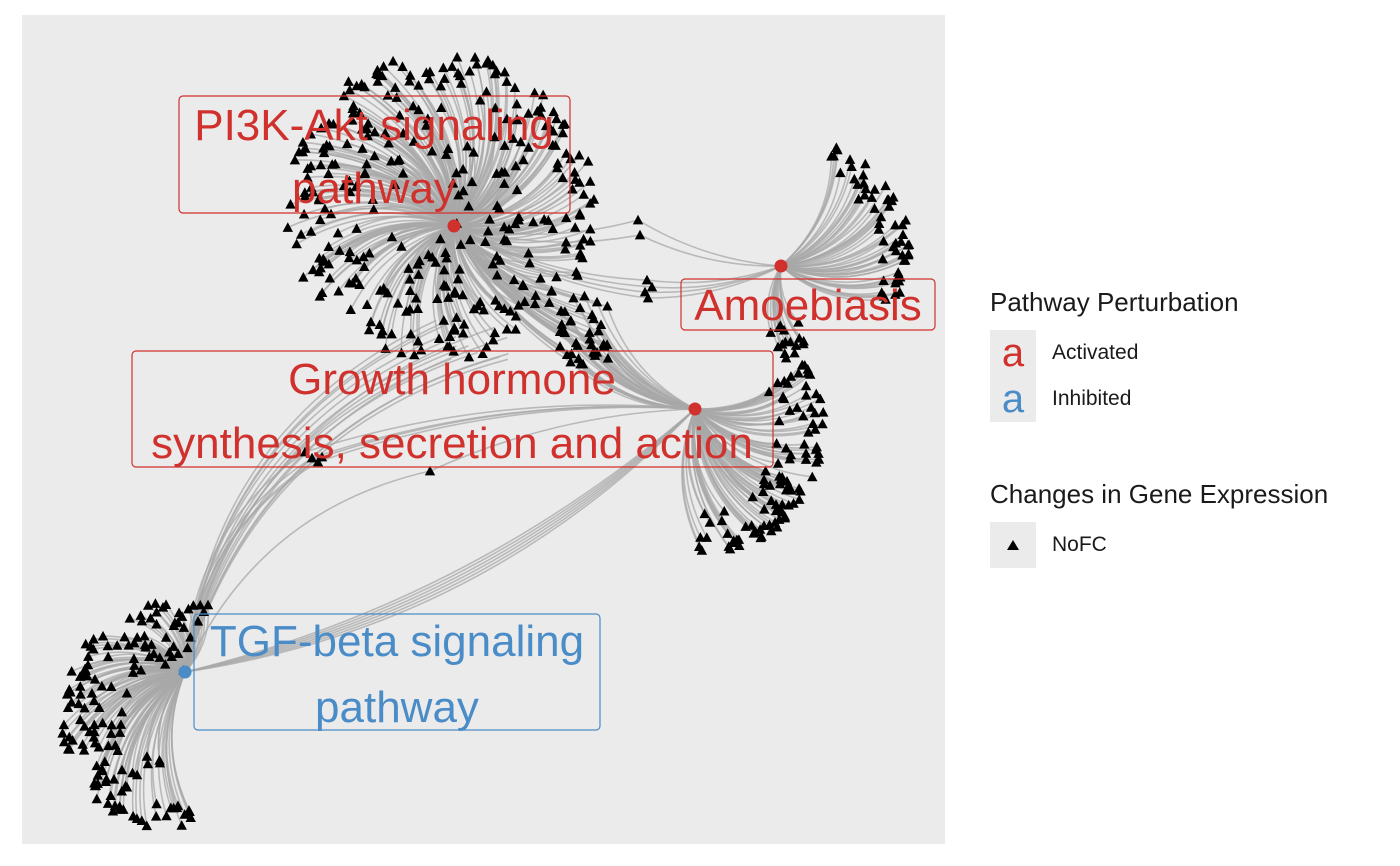  What do you see at coordinates (695, 409) in the screenshot?
I see `pathway-node-gh` at bounding box center [695, 409].